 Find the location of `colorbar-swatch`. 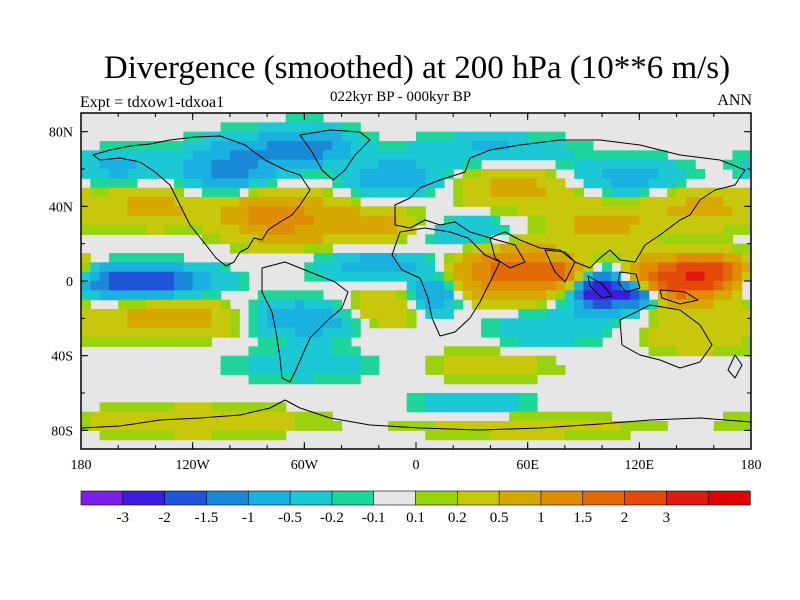

colorbar-swatch is located at coordinates (729, 498).